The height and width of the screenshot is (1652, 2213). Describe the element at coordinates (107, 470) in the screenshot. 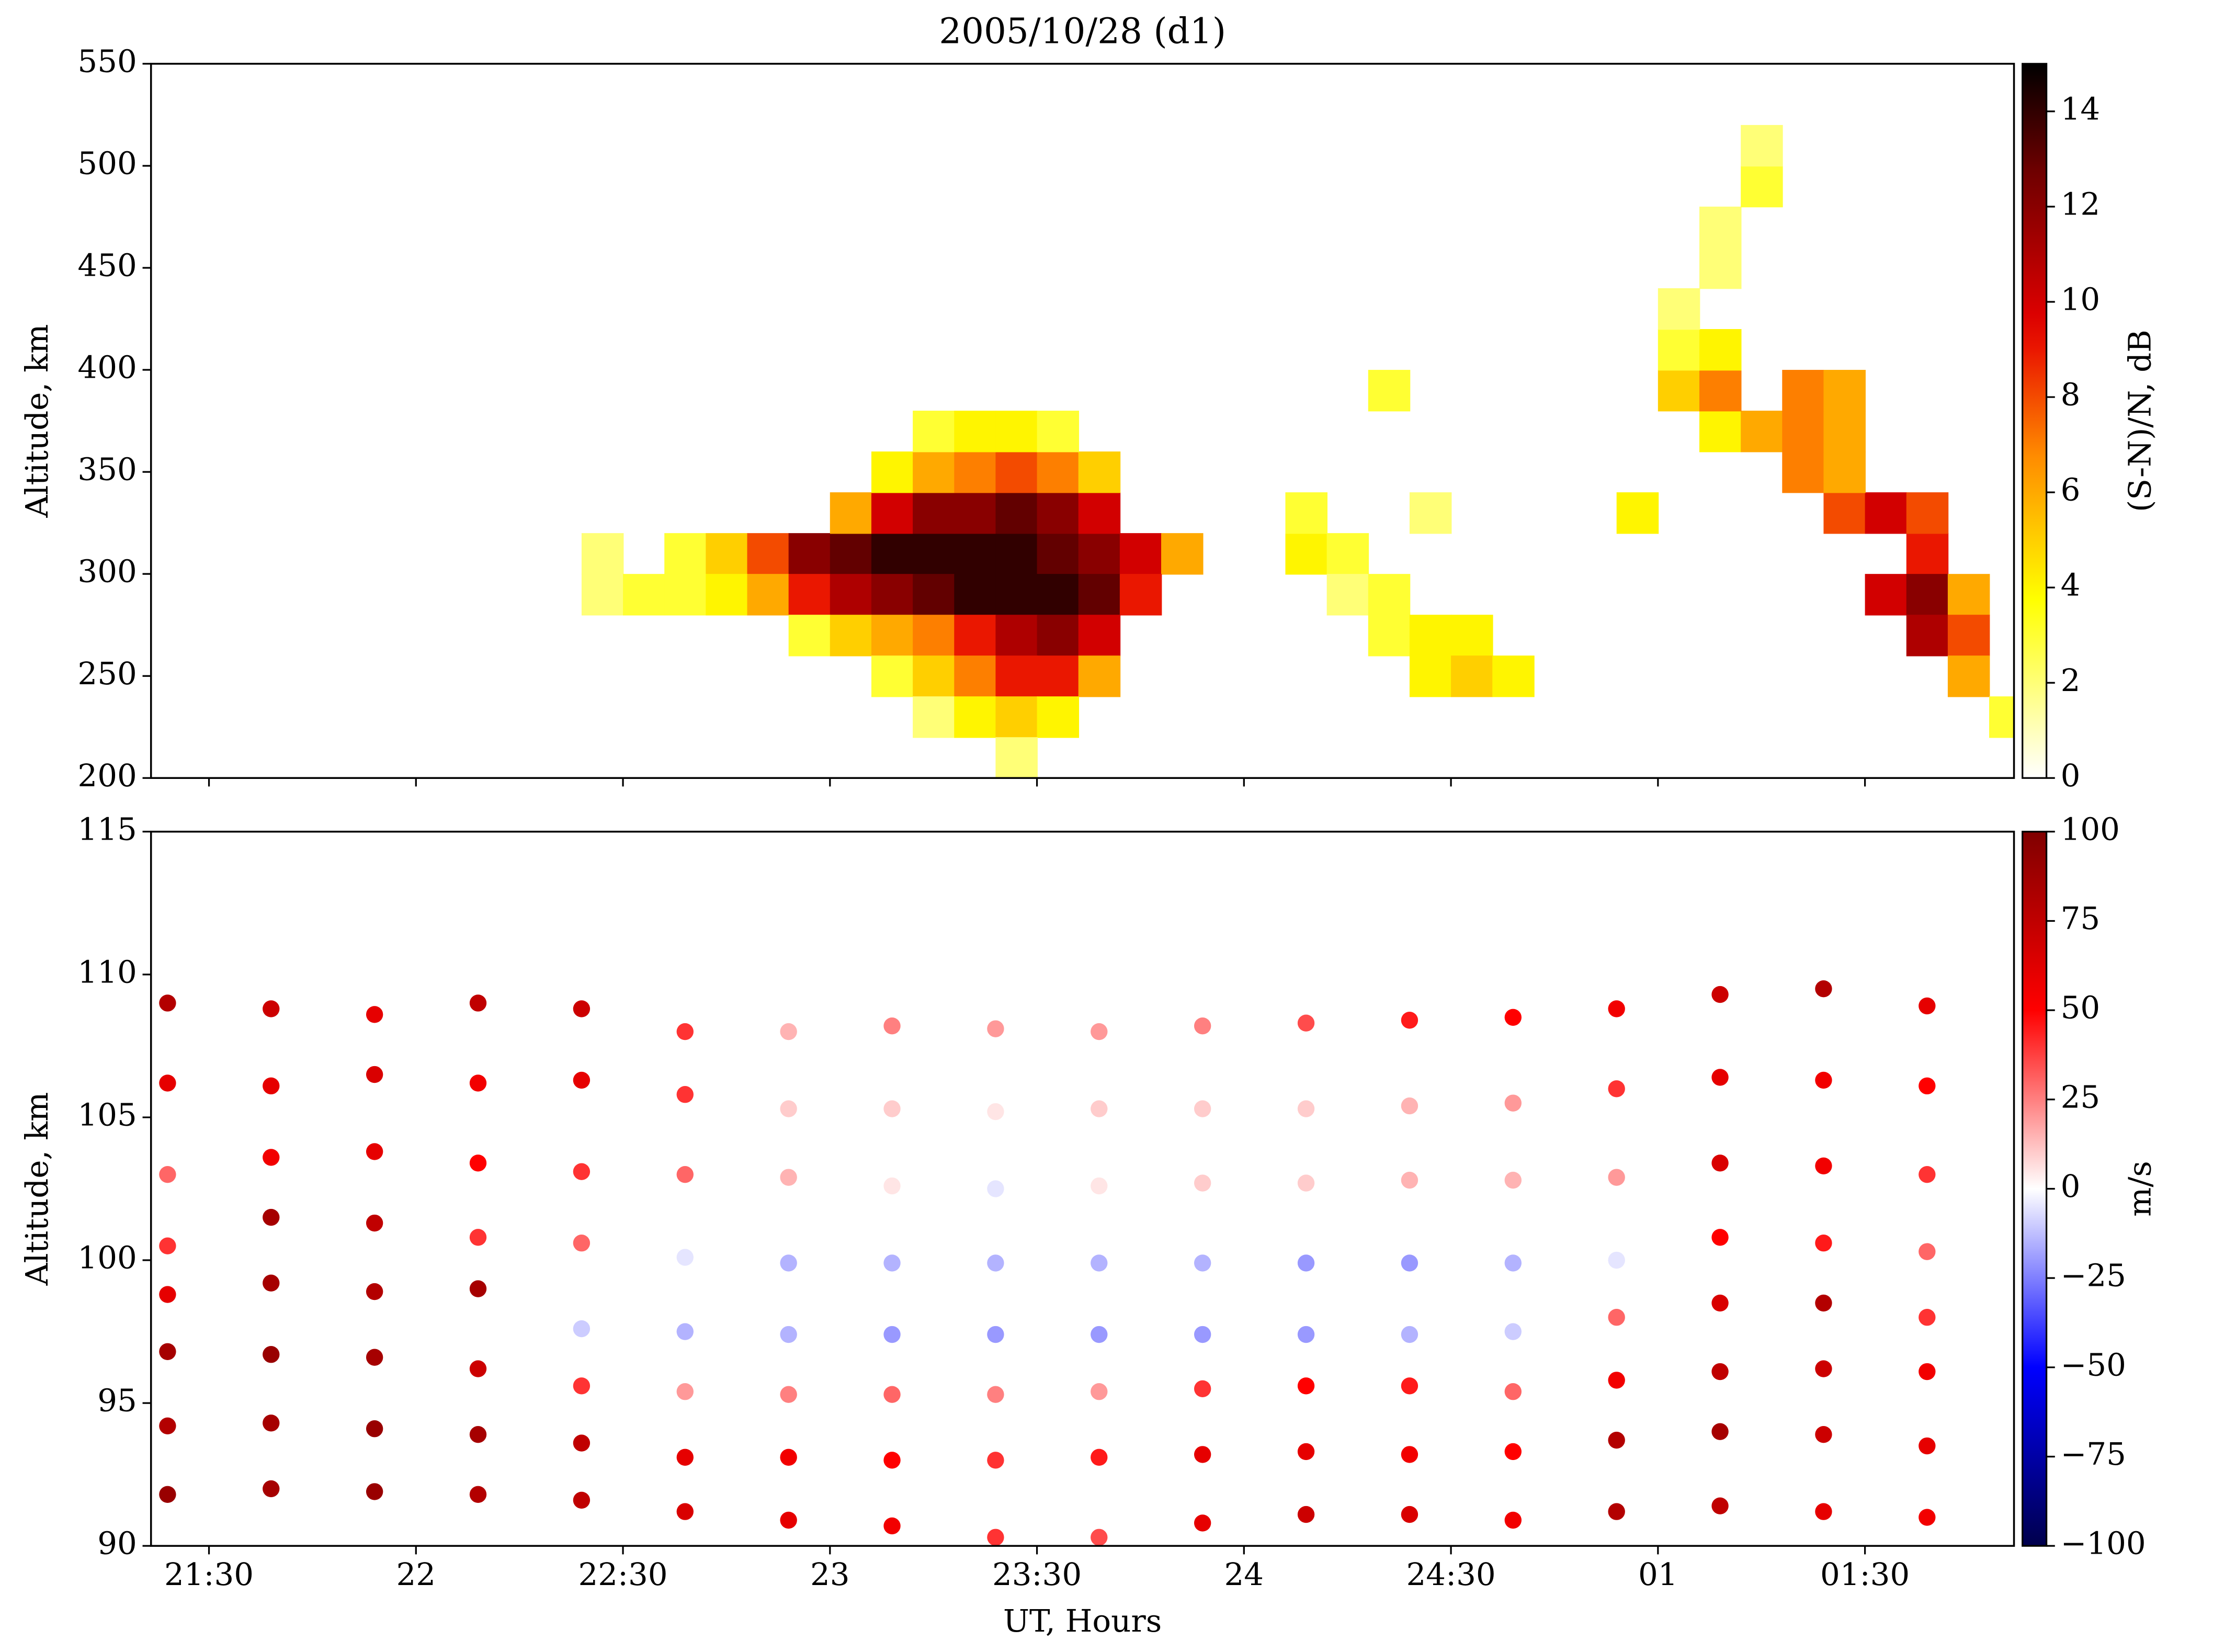

I see `y-tick-label: 350` at that location.